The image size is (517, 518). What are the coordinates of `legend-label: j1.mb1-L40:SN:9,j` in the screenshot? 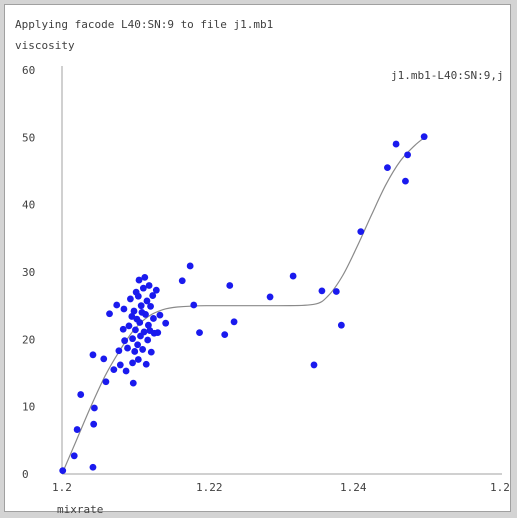 It's located at (447, 75).